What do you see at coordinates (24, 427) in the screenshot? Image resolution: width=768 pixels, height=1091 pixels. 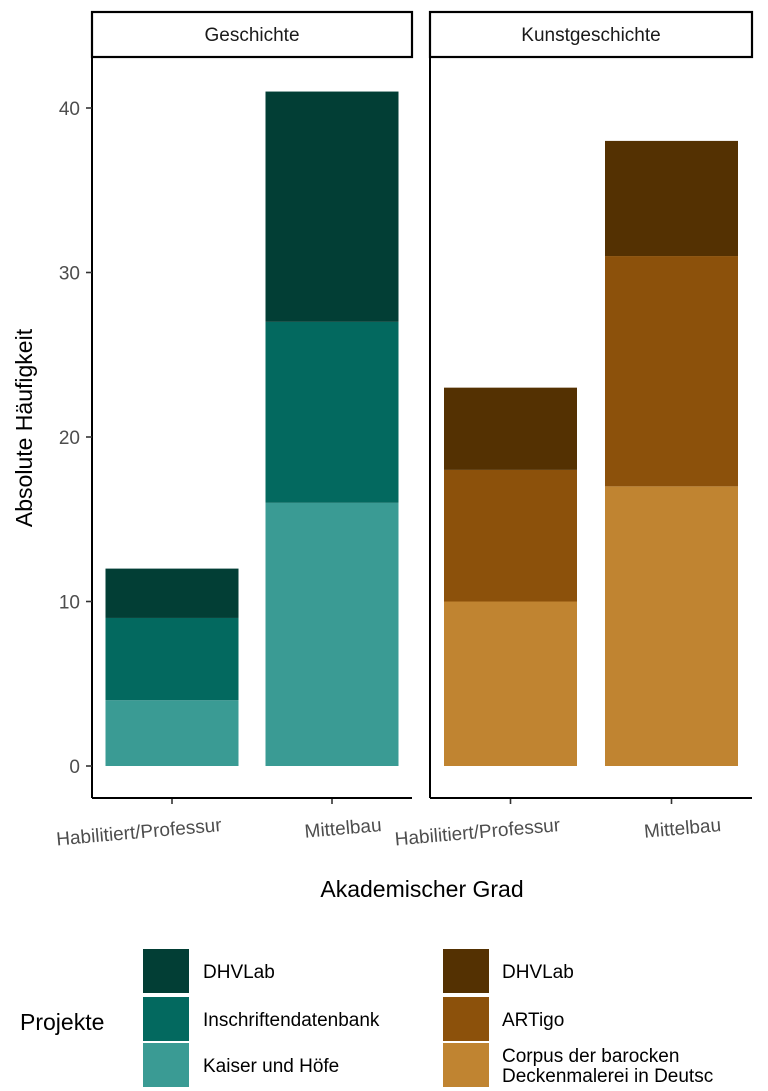 I see `y-axis-title: Absolute Häufigkeit` at bounding box center [24, 427].